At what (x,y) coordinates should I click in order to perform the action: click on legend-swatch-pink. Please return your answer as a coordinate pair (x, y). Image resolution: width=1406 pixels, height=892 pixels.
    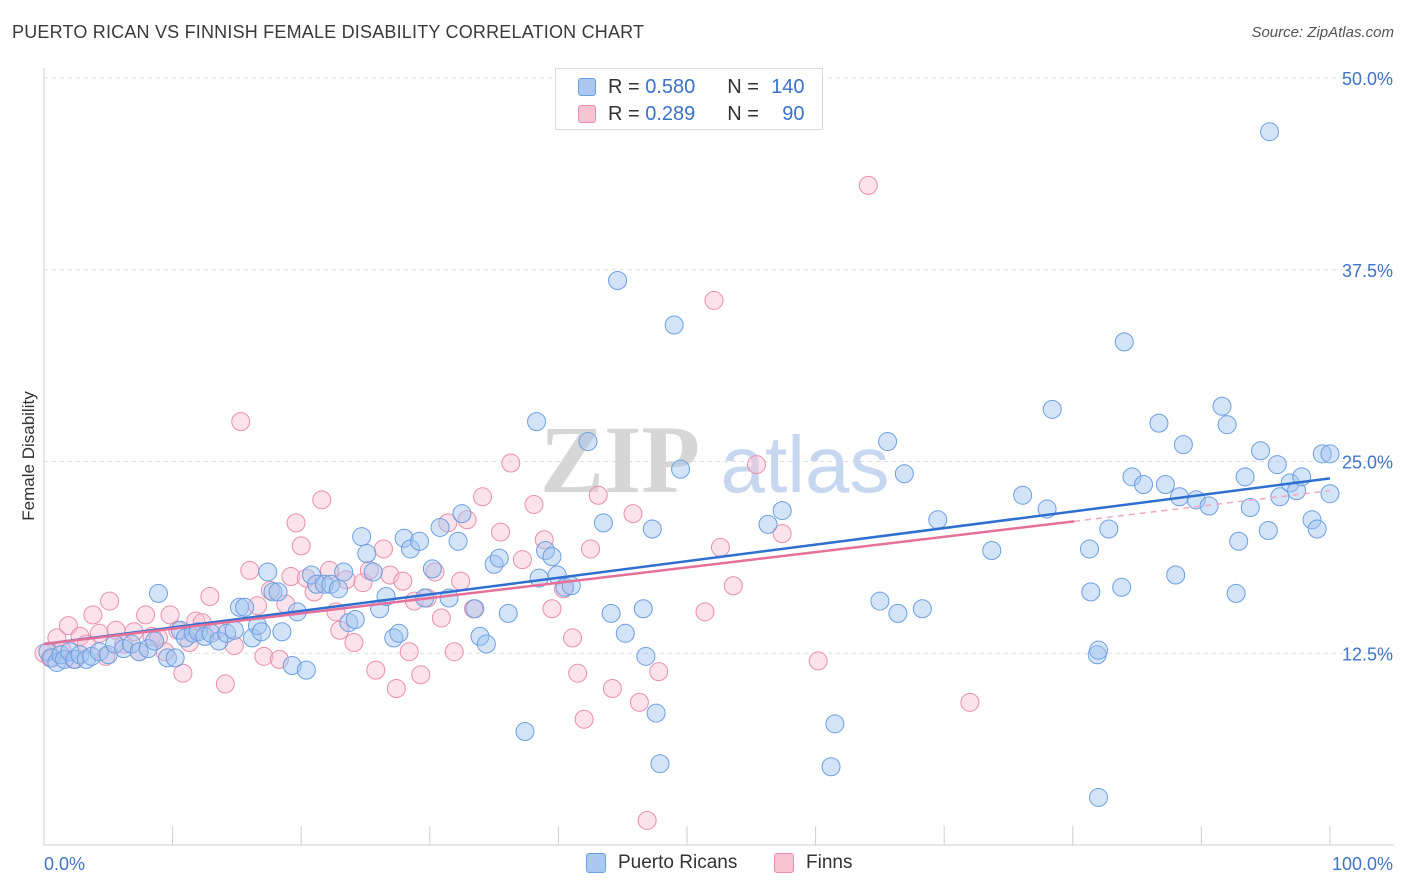
    Looking at the image, I should click on (587, 114).